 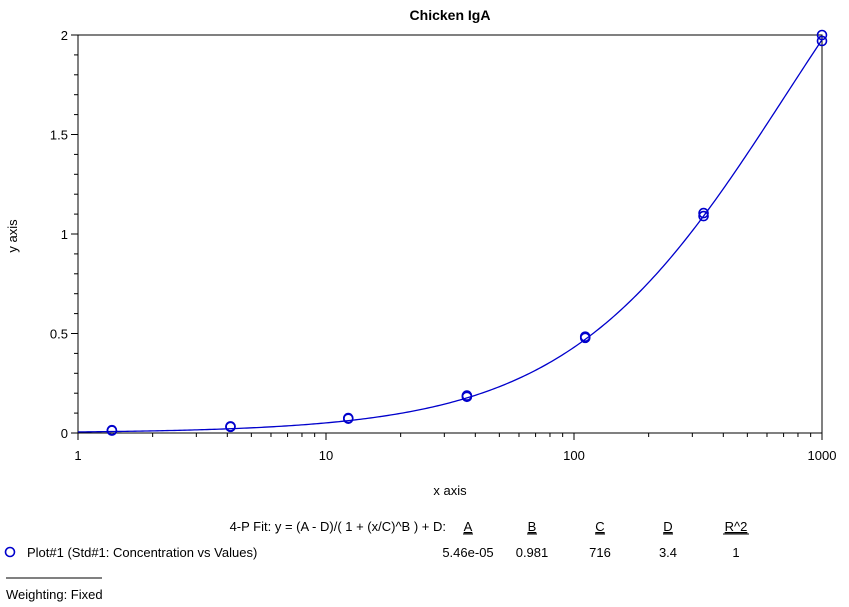 I want to click on y-axis: 0 0.5 1 1.5 2, so click(x=64, y=234).